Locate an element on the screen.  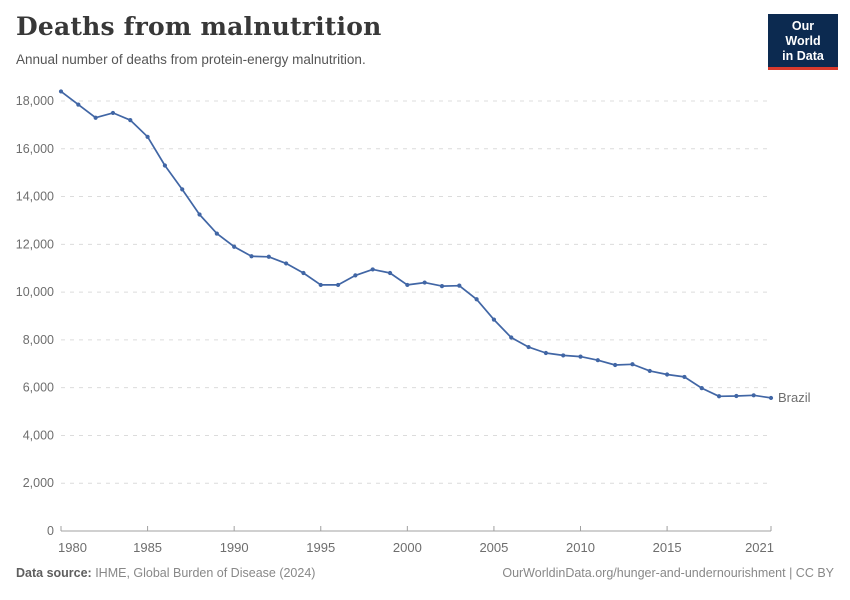
chart-title: Deaths from malnutrition is located at coordinates (199, 26).